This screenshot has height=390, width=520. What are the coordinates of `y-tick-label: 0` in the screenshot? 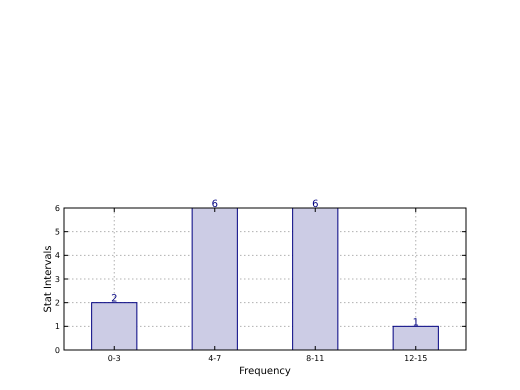 It's located at (57, 350).